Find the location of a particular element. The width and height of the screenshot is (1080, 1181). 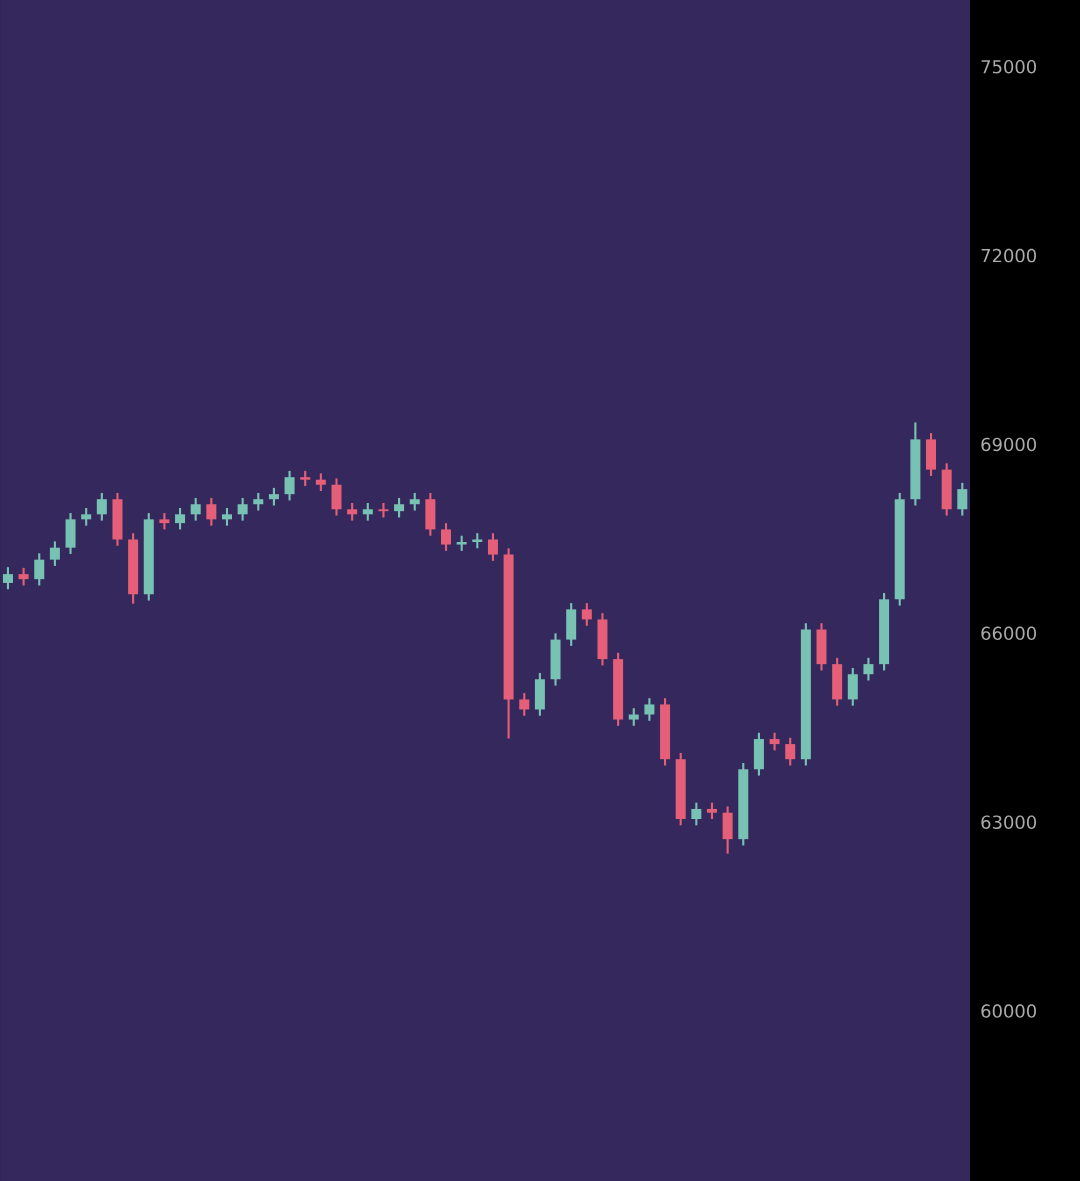

y-tick-label: 72000 is located at coordinates (1008, 255).